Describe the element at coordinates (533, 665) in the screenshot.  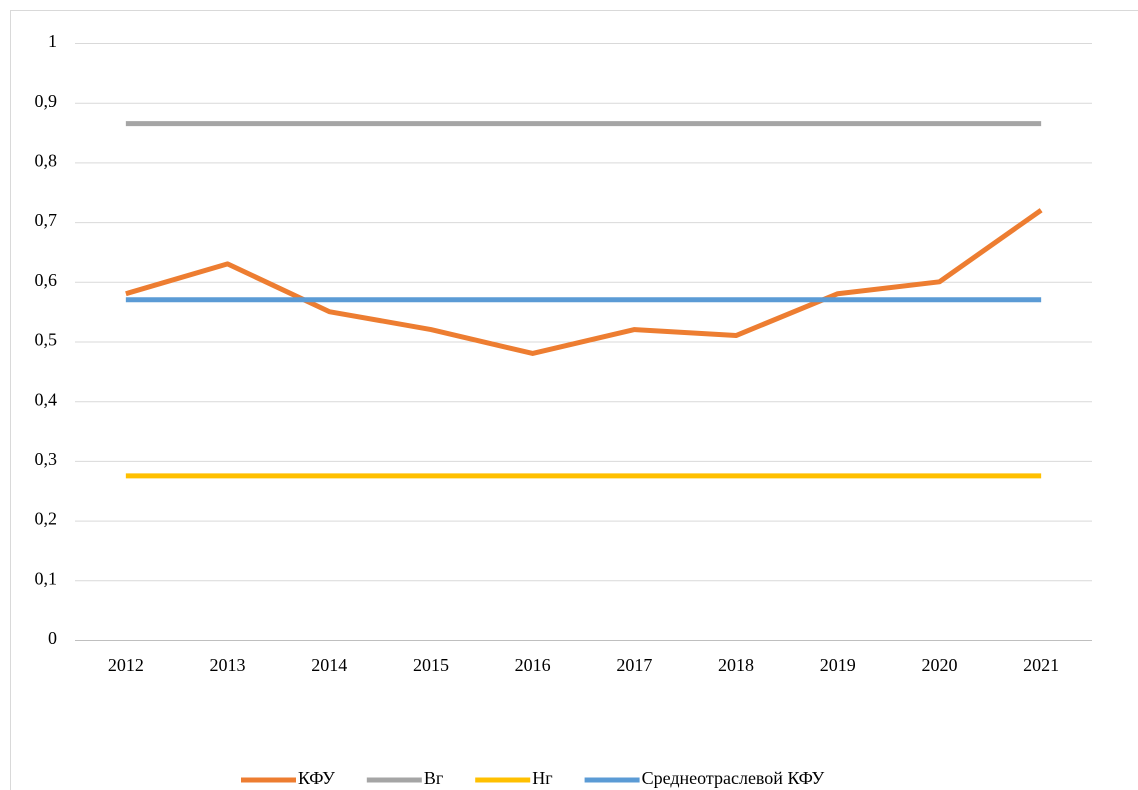
I see `x-tick-label: 2016` at that location.